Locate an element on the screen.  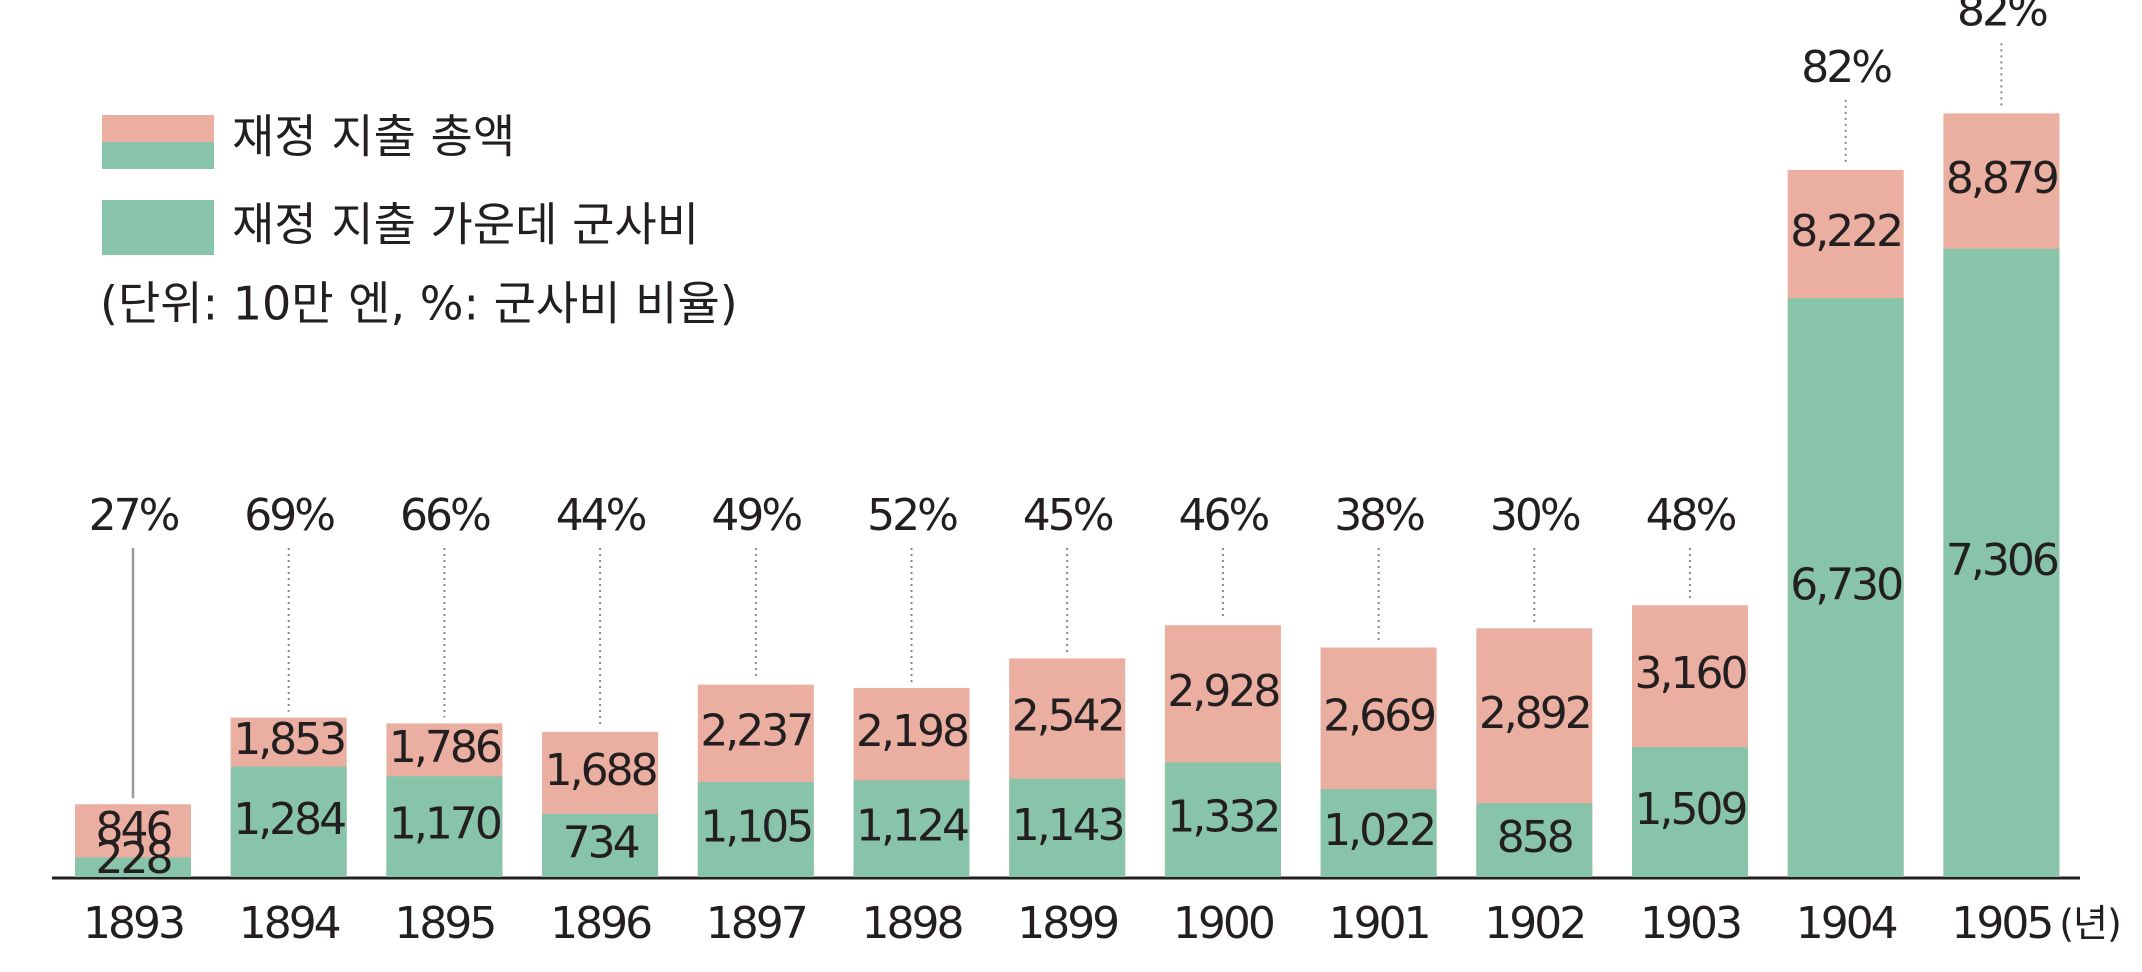
ratio-label: 66% is located at coordinates (445, 515).